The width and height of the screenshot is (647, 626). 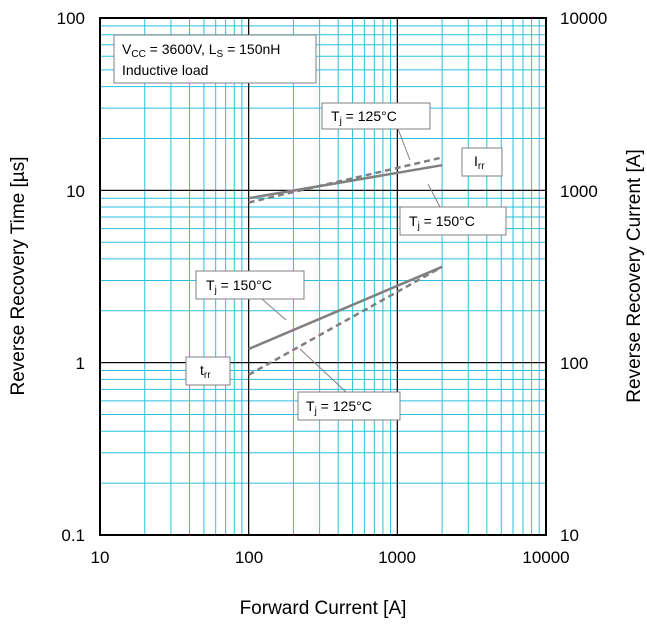 What do you see at coordinates (249, 557) in the screenshot?
I see `x-tick-label: 100` at bounding box center [249, 557].